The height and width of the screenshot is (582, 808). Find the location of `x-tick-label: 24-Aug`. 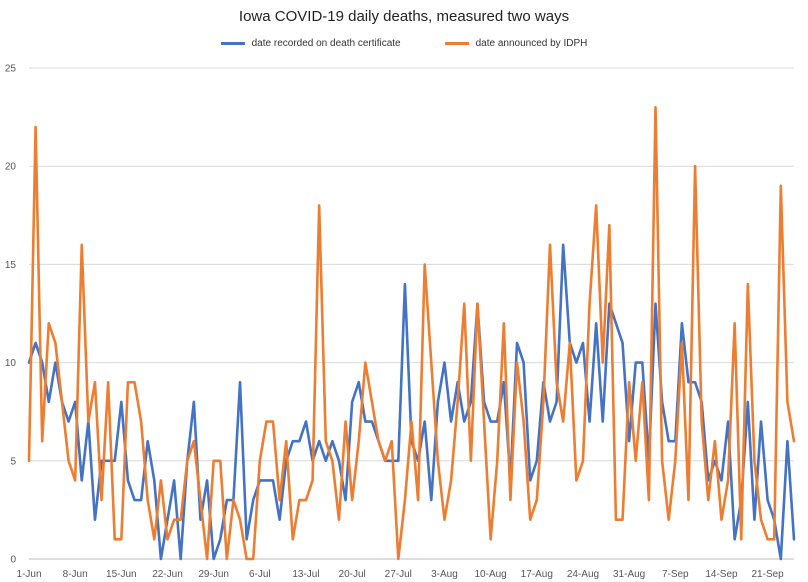

x-tick-label: 24-Aug is located at coordinates (583, 574).